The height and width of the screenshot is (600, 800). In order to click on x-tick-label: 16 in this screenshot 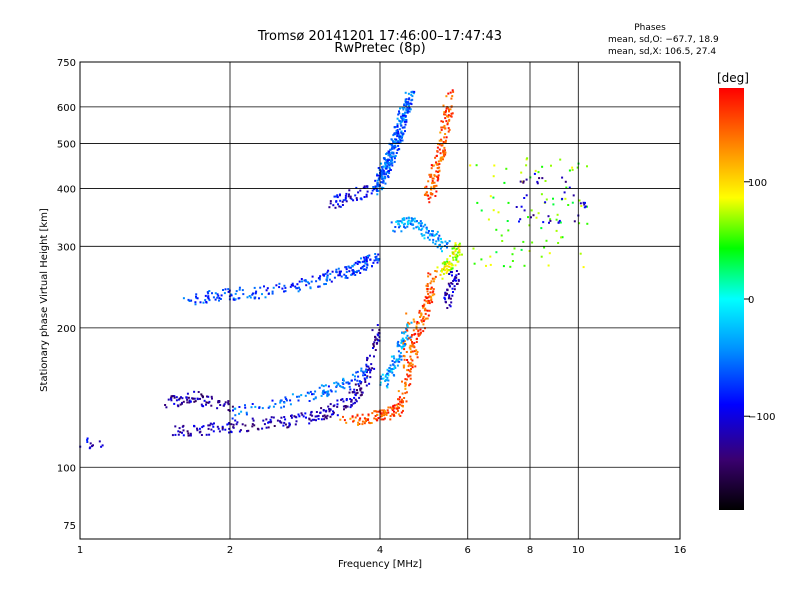, I will do `click(680, 550)`.